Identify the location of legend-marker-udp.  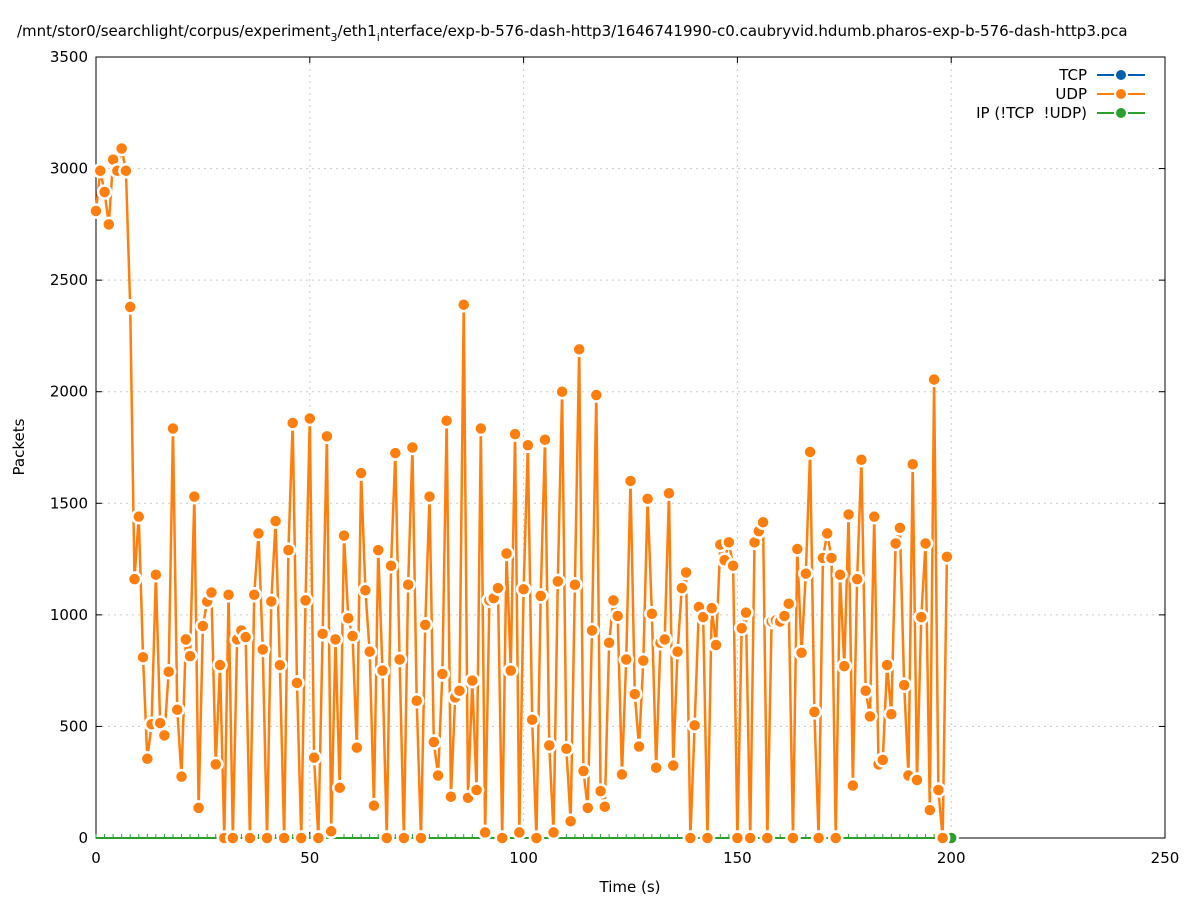
(1121, 94).